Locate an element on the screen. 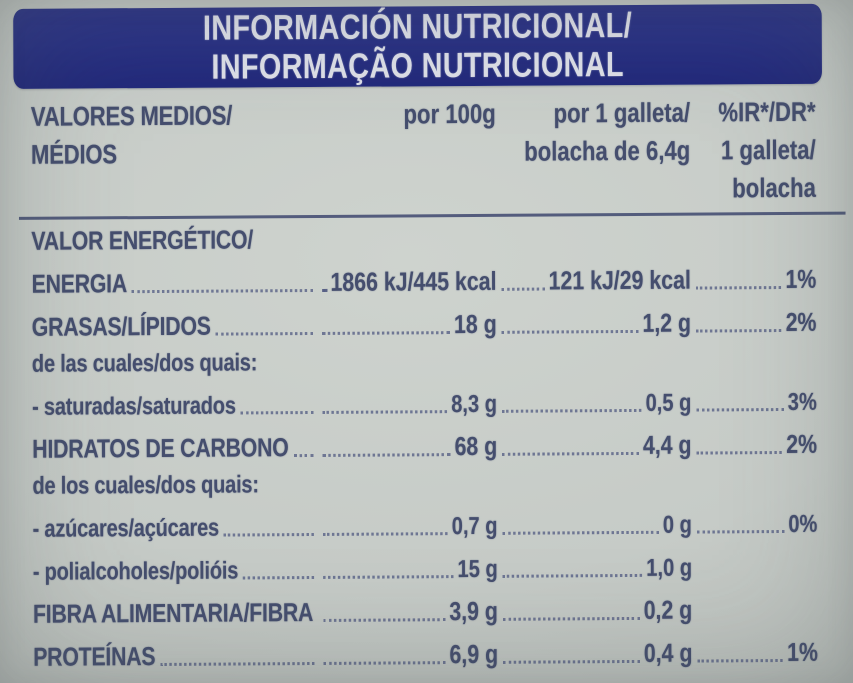 The image size is (853, 683). value-percent-ir: 3% is located at coordinates (802, 402).